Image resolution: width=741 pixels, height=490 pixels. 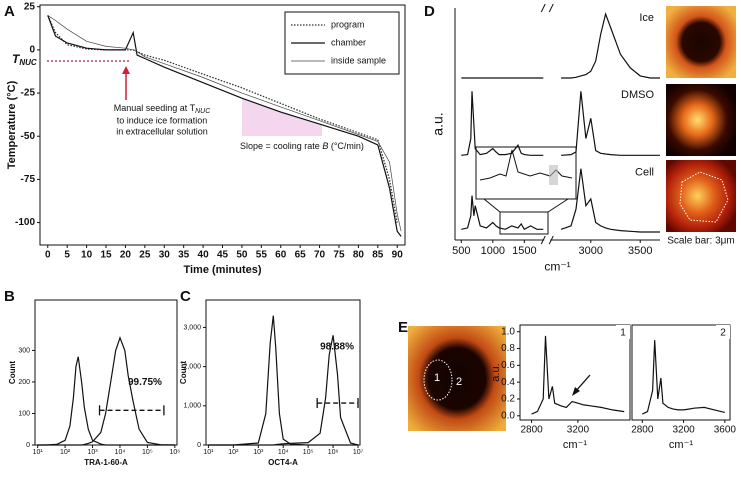 What do you see at coordinates (192, 406) in the screenshot?
I see `y-tick-label: 1,000` at bounding box center [192, 406].